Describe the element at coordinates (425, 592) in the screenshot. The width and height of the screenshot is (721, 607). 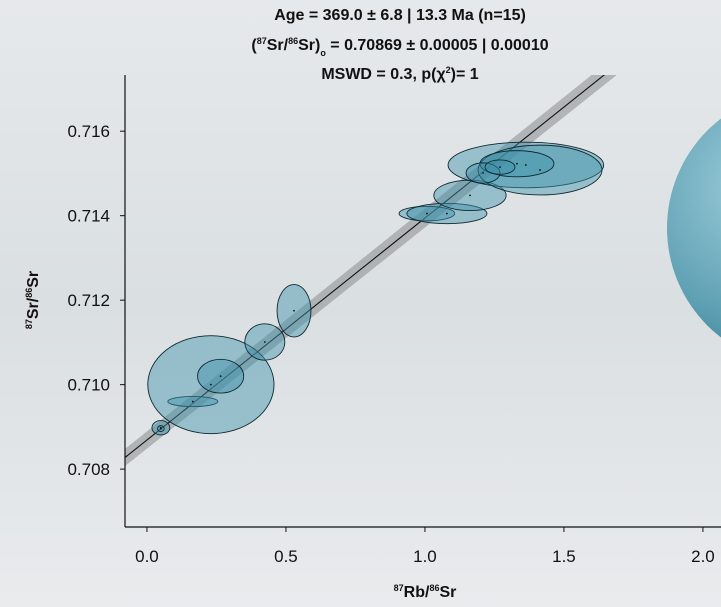
I see `x-axis-label: 87Rb/86Sr` at that location.